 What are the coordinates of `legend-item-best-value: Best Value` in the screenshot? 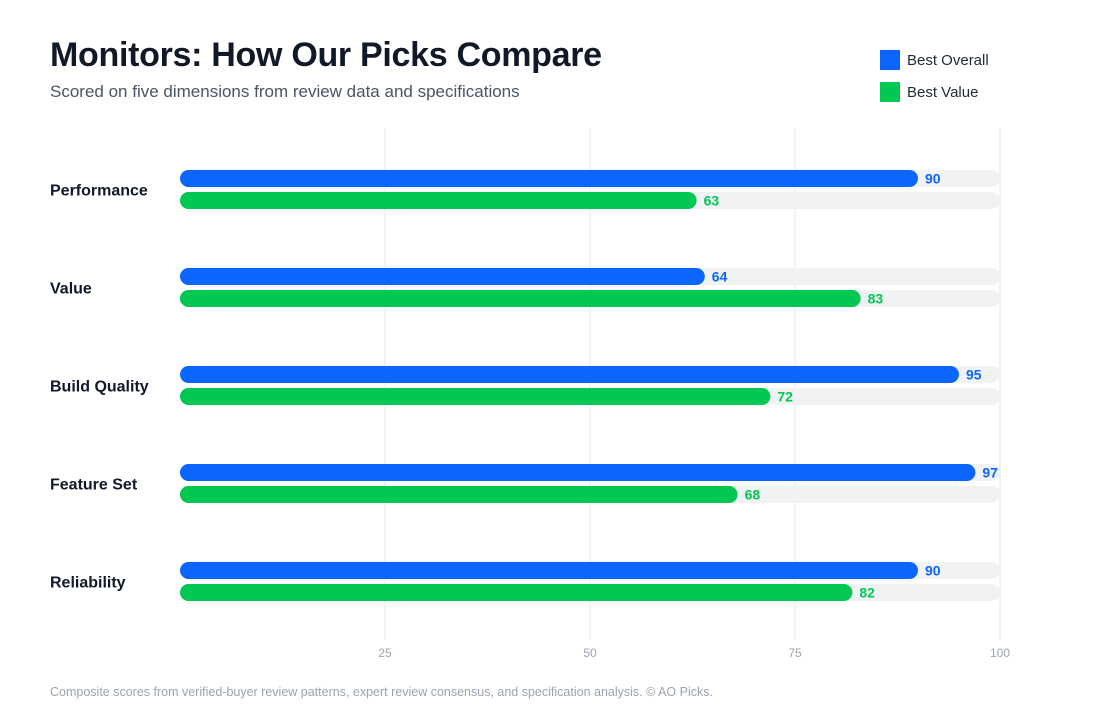 It's located at (934, 92).